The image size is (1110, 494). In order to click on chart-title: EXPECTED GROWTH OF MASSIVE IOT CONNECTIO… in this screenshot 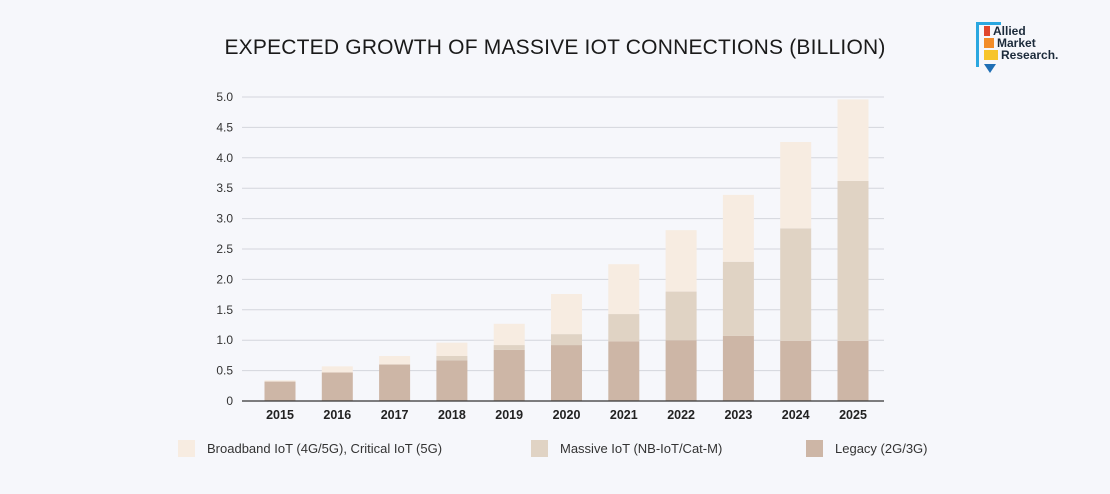, I will do `click(555, 47)`.